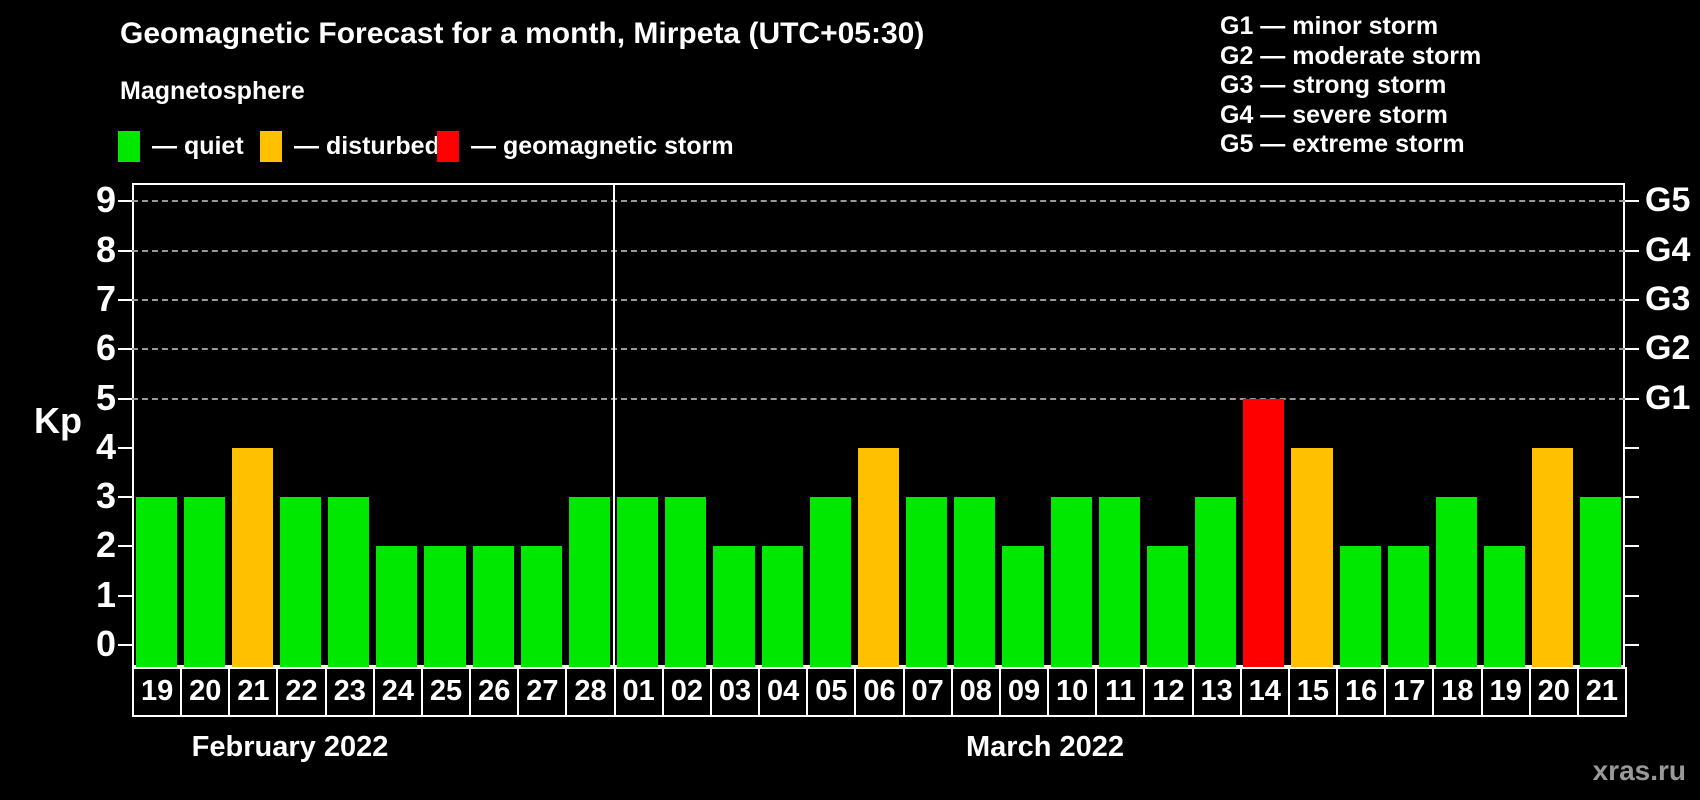 The height and width of the screenshot is (800, 1700). Describe the element at coordinates (1505, 692) in the screenshot. I see `date-cell: 19` at that location.